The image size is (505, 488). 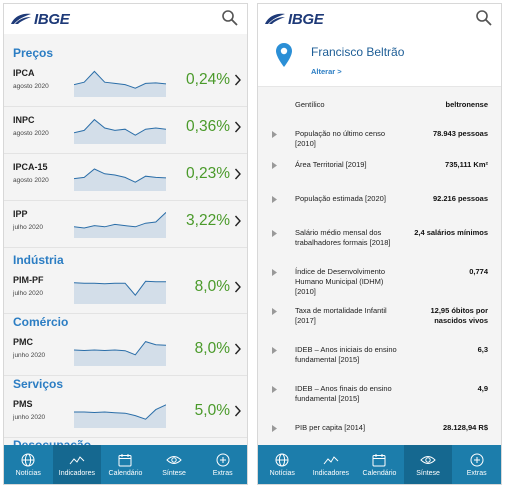 I want to click on indicator-value: 0,36%, so click(x=208, y=126).